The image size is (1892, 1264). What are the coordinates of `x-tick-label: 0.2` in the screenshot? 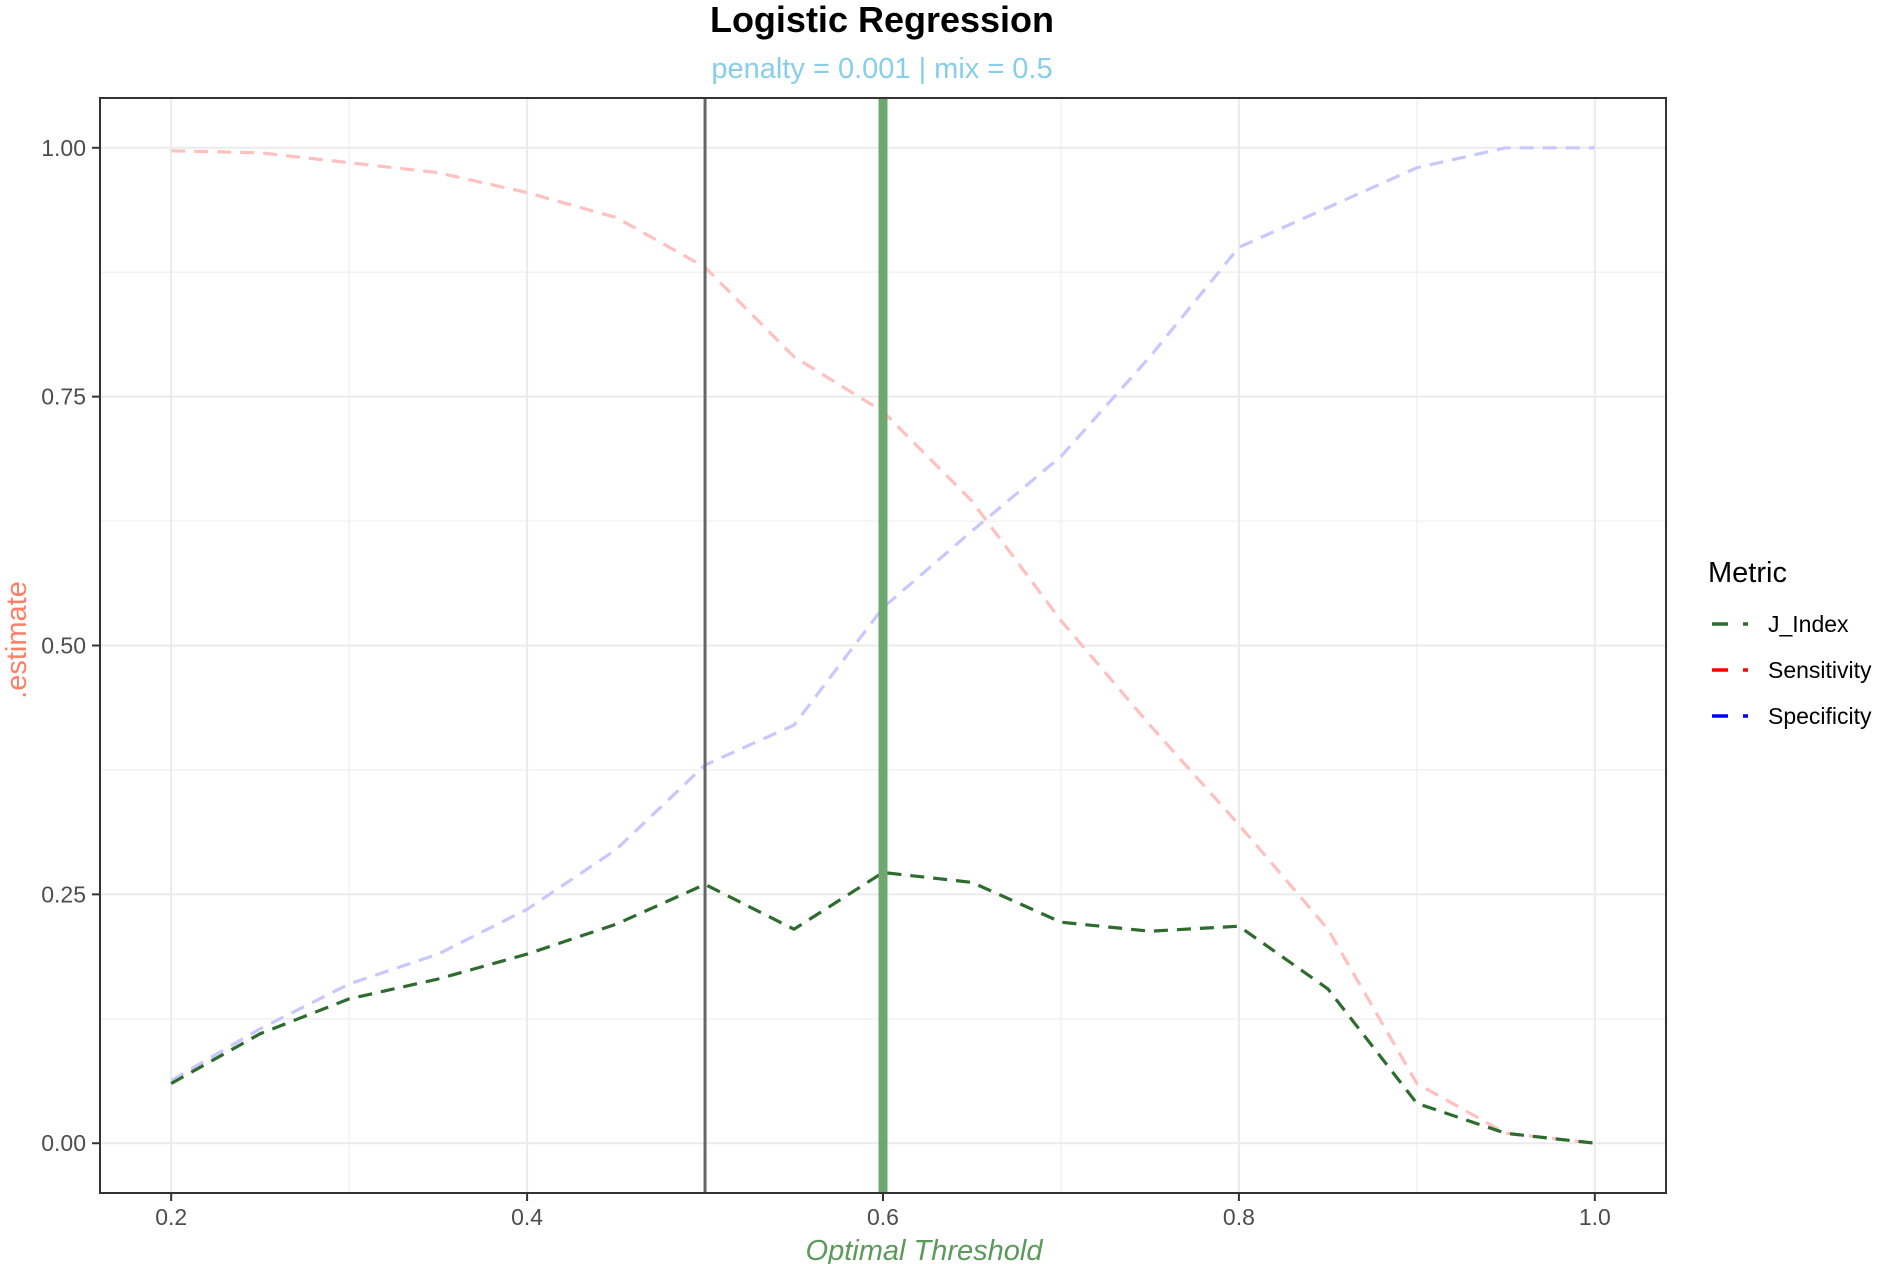 It's located at (171, 1217).